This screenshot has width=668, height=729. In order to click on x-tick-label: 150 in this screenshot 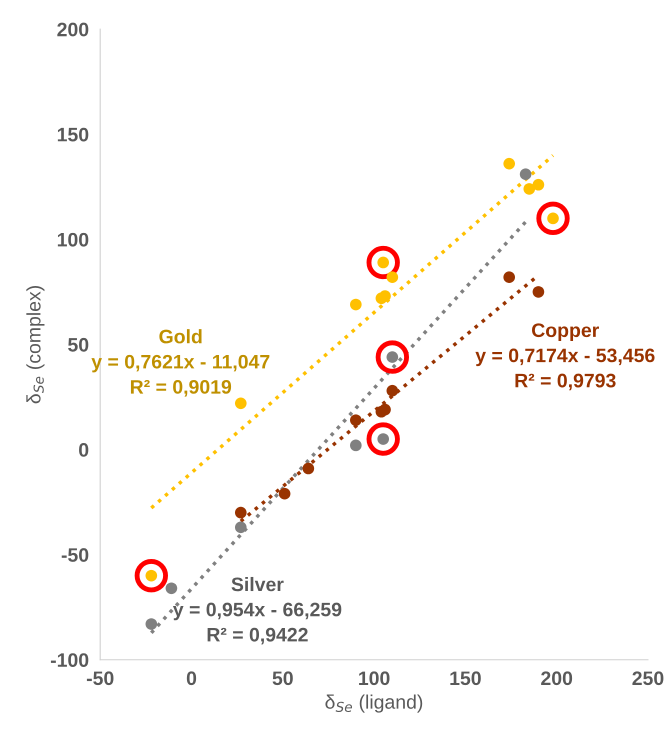, I will do `click(465, 678)`.